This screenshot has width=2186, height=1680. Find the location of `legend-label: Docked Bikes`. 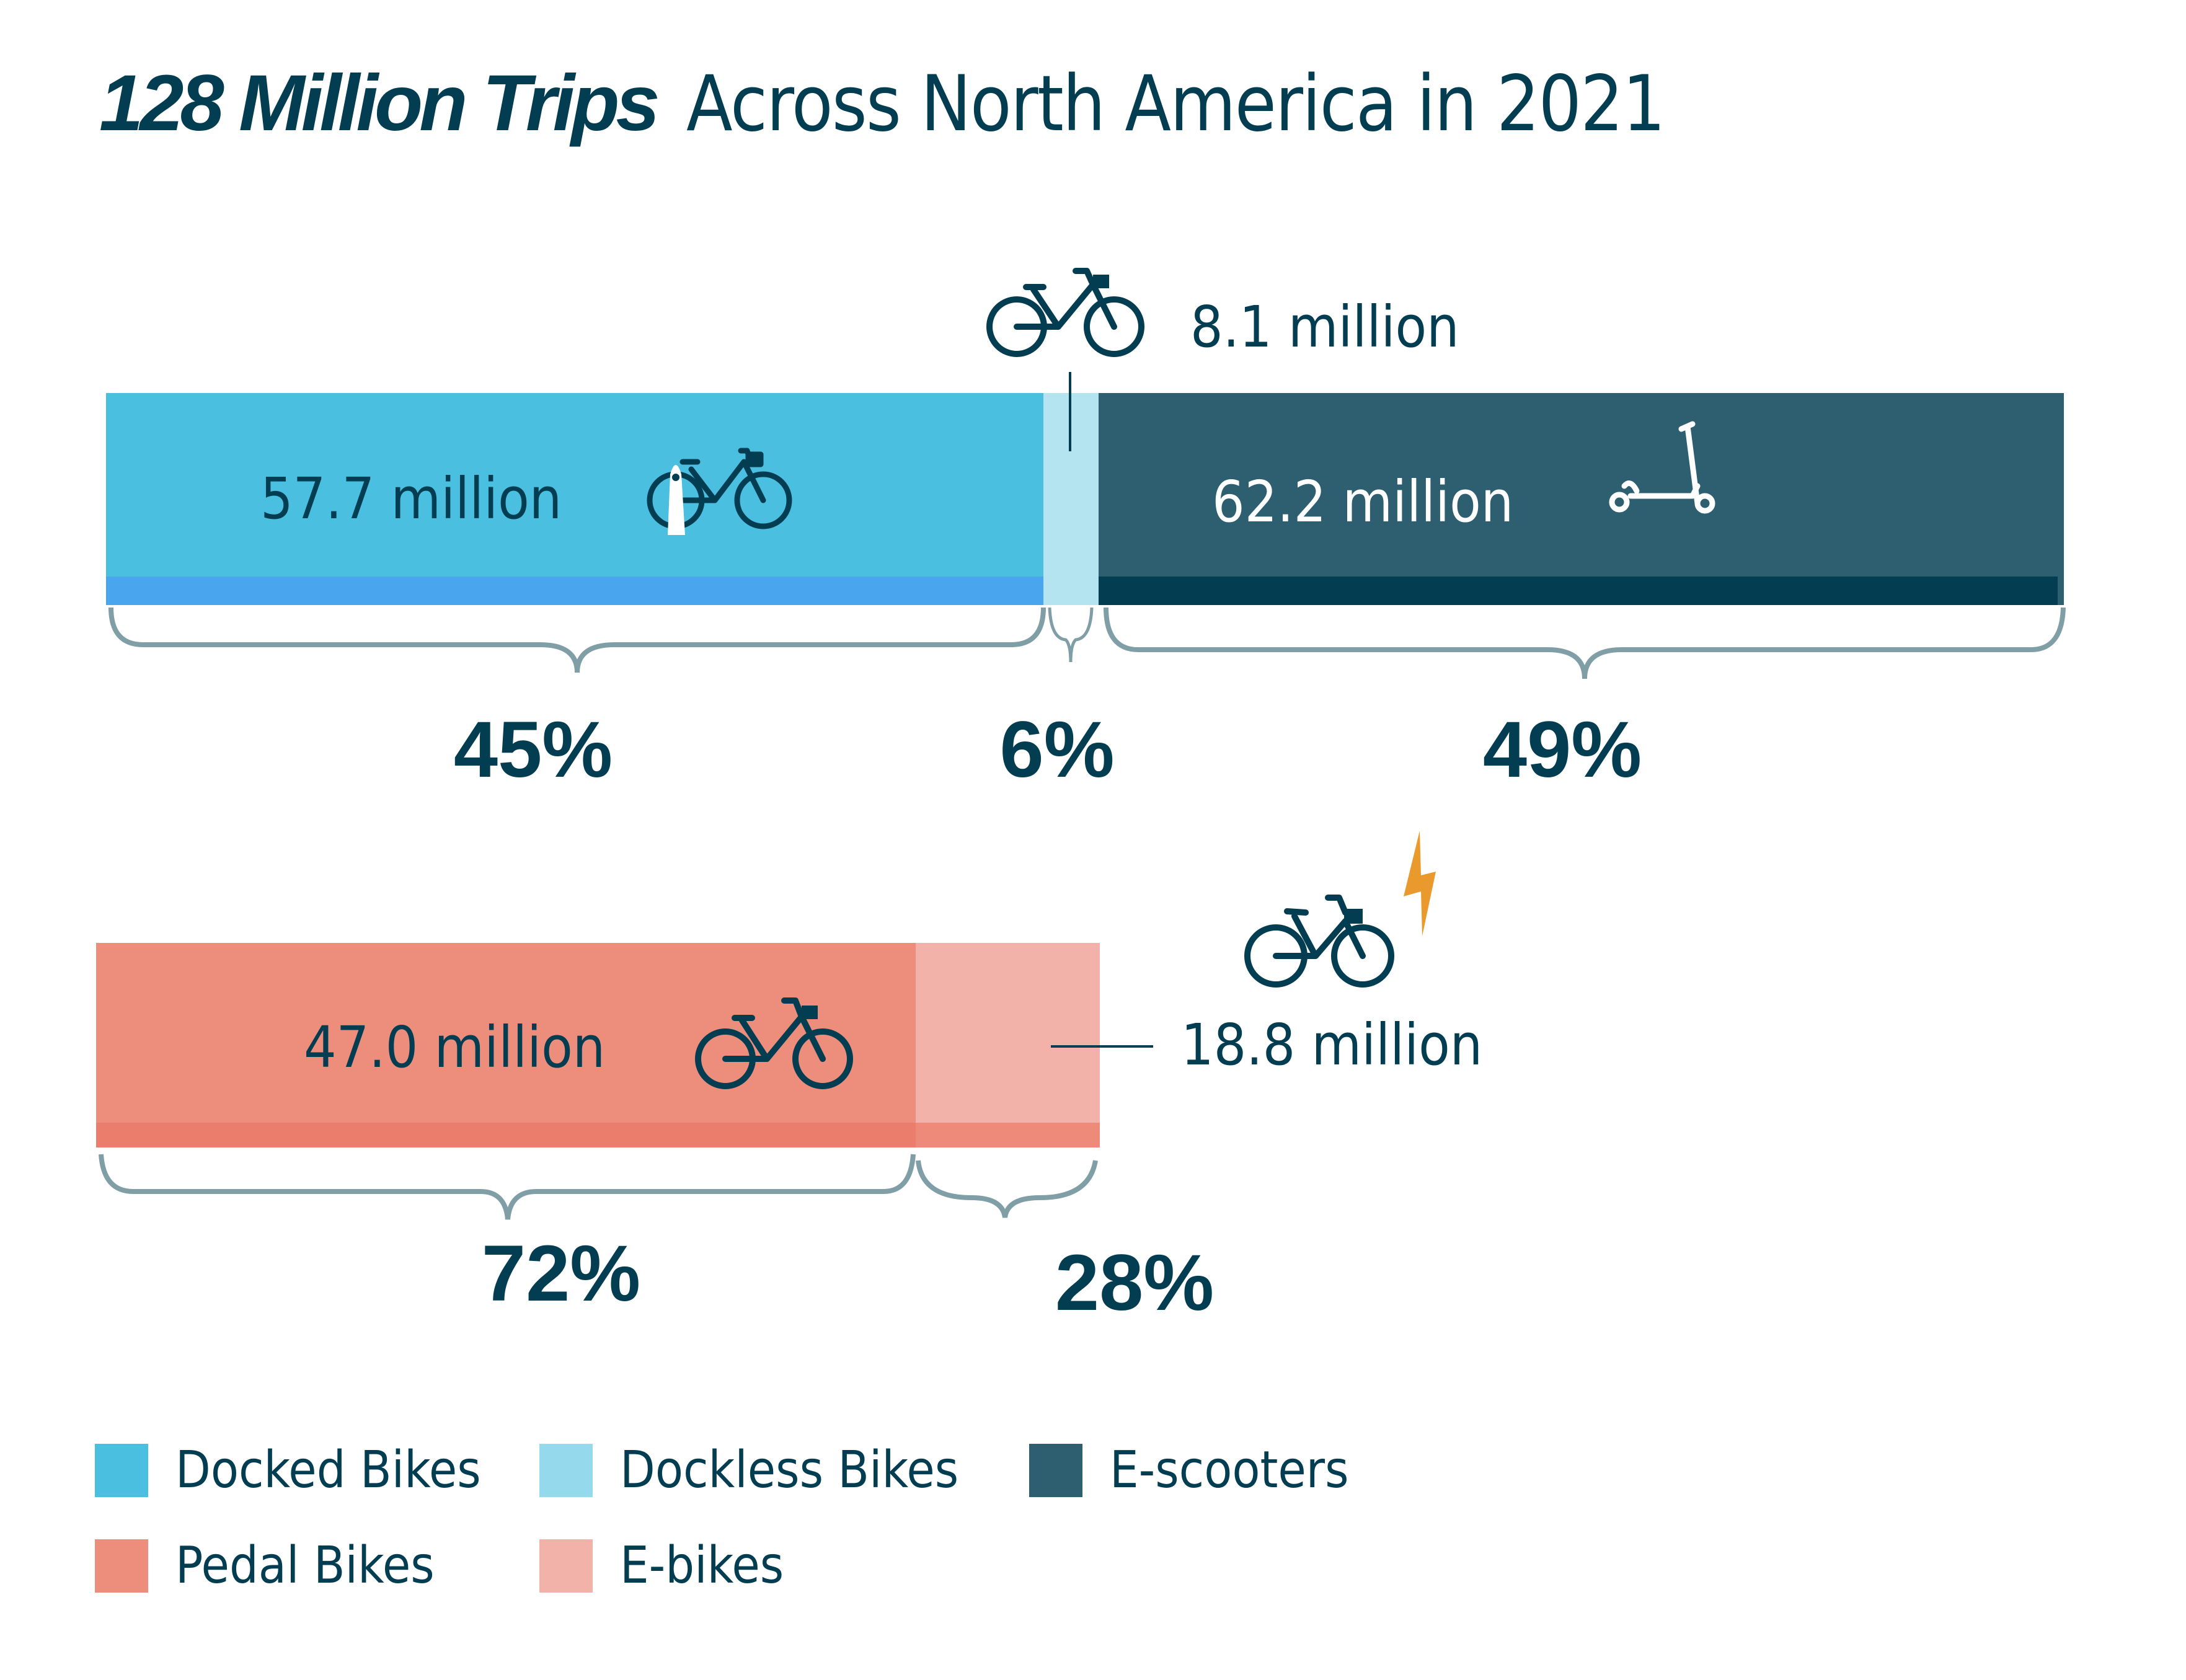

legend-label: Docked Bikes is located at coordinates (328, 1471).